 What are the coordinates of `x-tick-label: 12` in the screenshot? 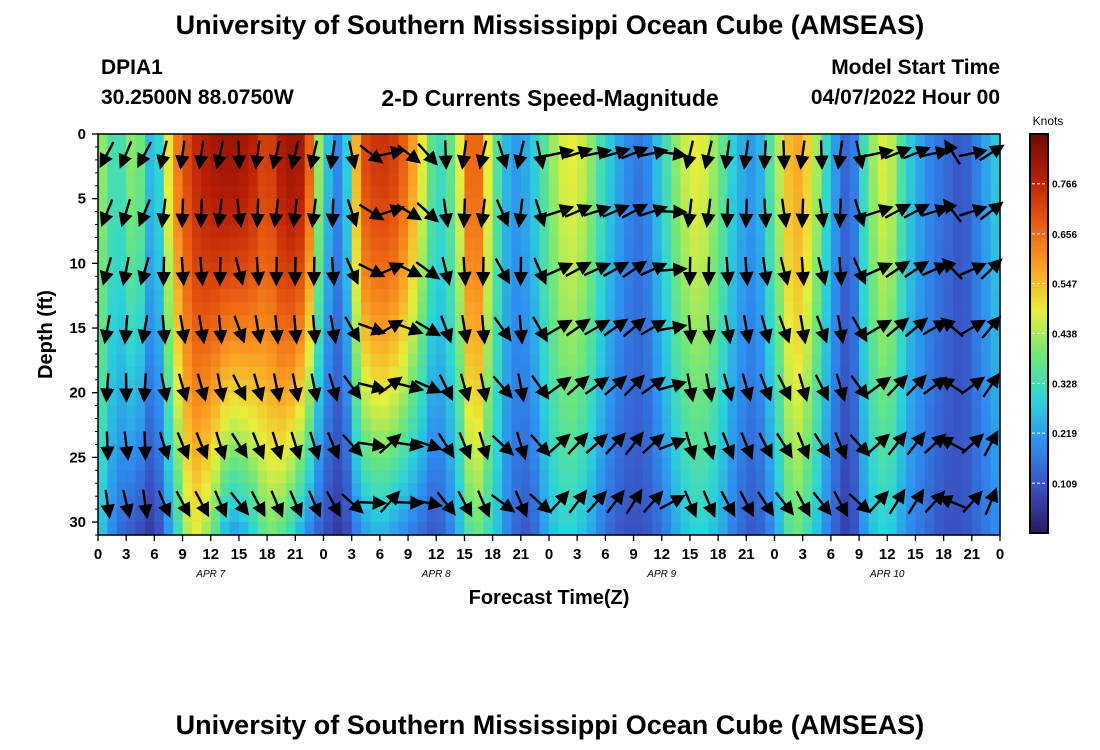 It's located at (661, 554).